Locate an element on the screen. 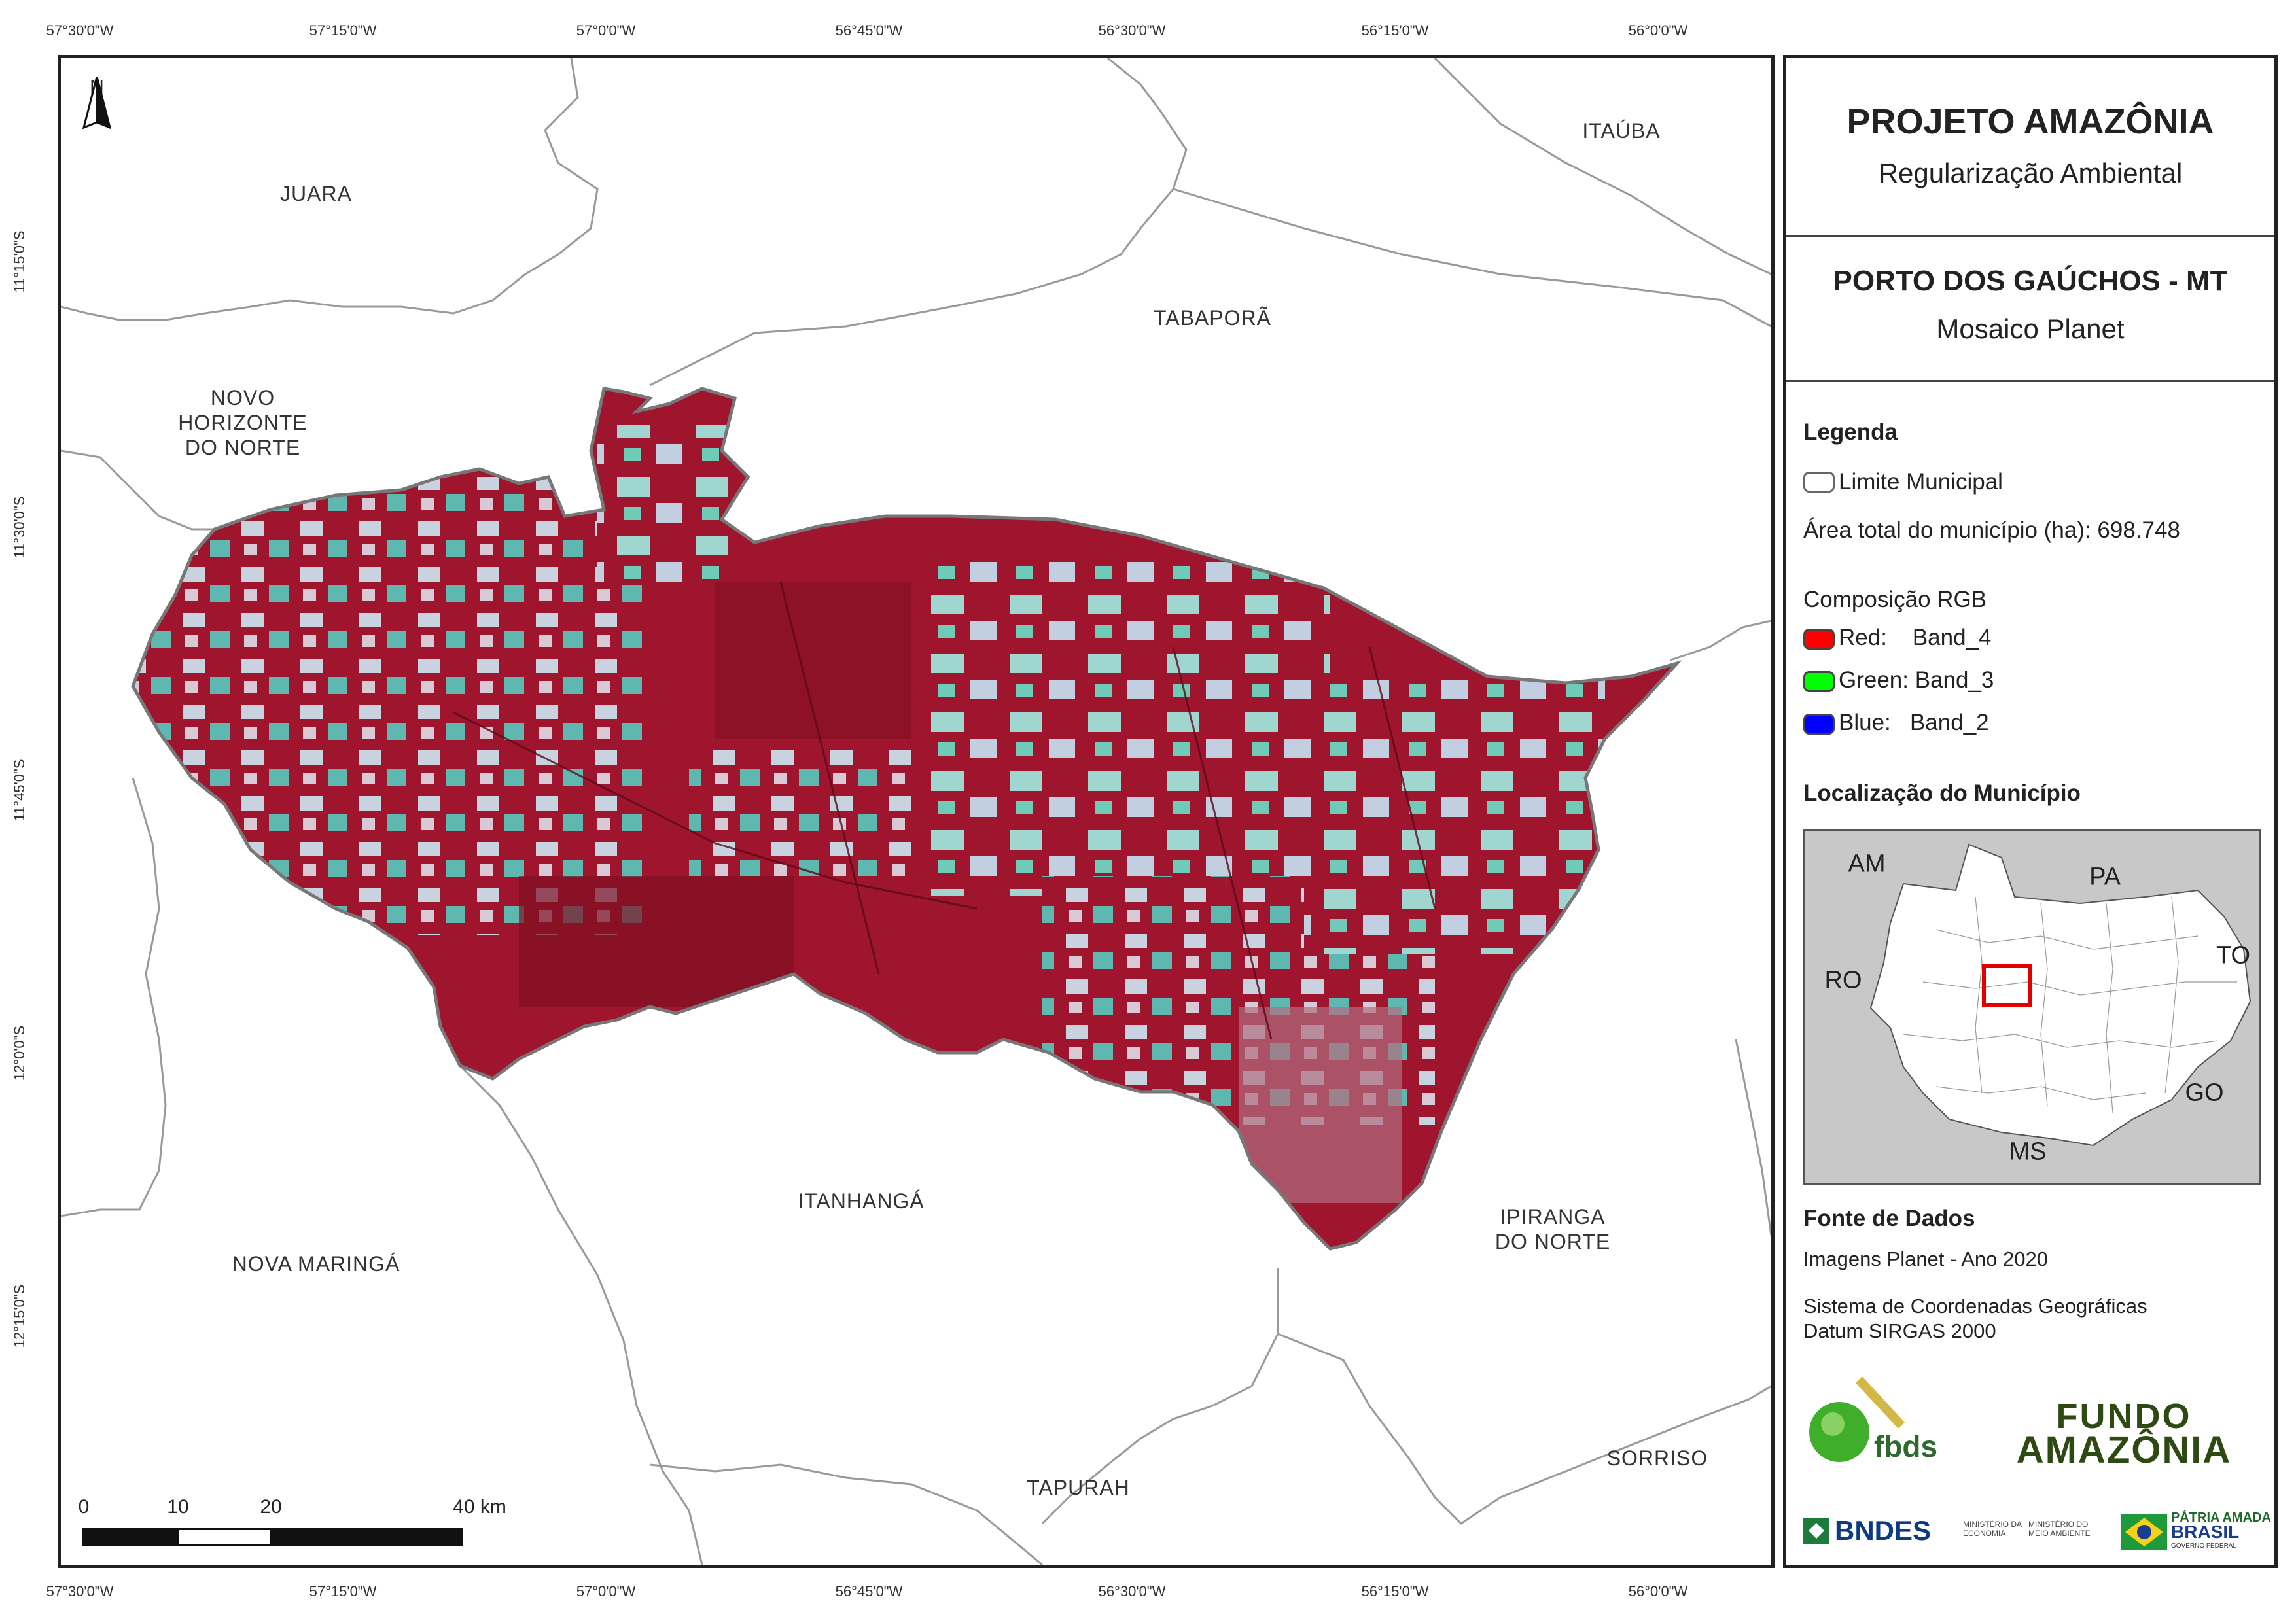 Image resolution: width=2296 pixels, height=1623 pixels. brasil-text: BRASIL is located at coordinates (2205, 1532).